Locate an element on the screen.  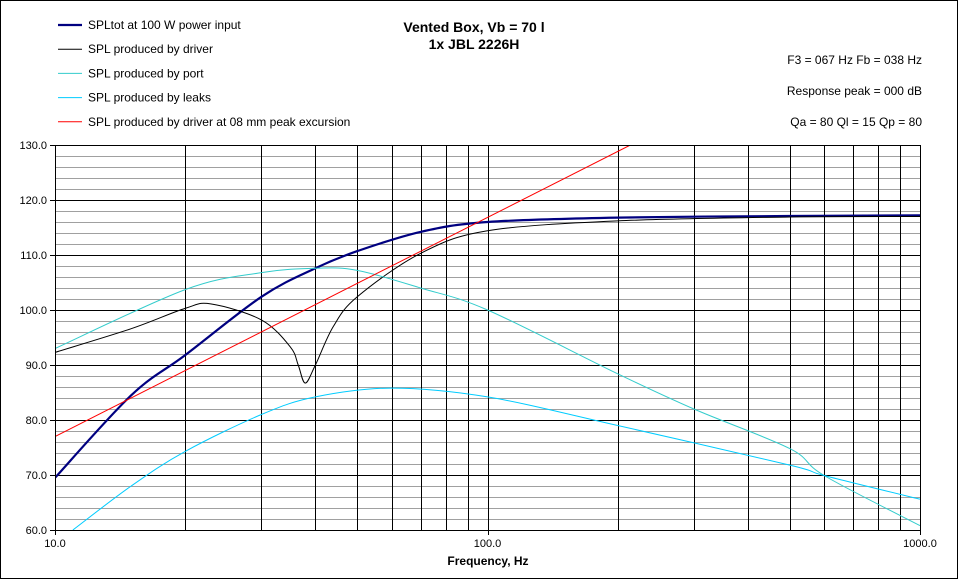
x-tick-label: 10.0 is located at coordinates (54, 544).